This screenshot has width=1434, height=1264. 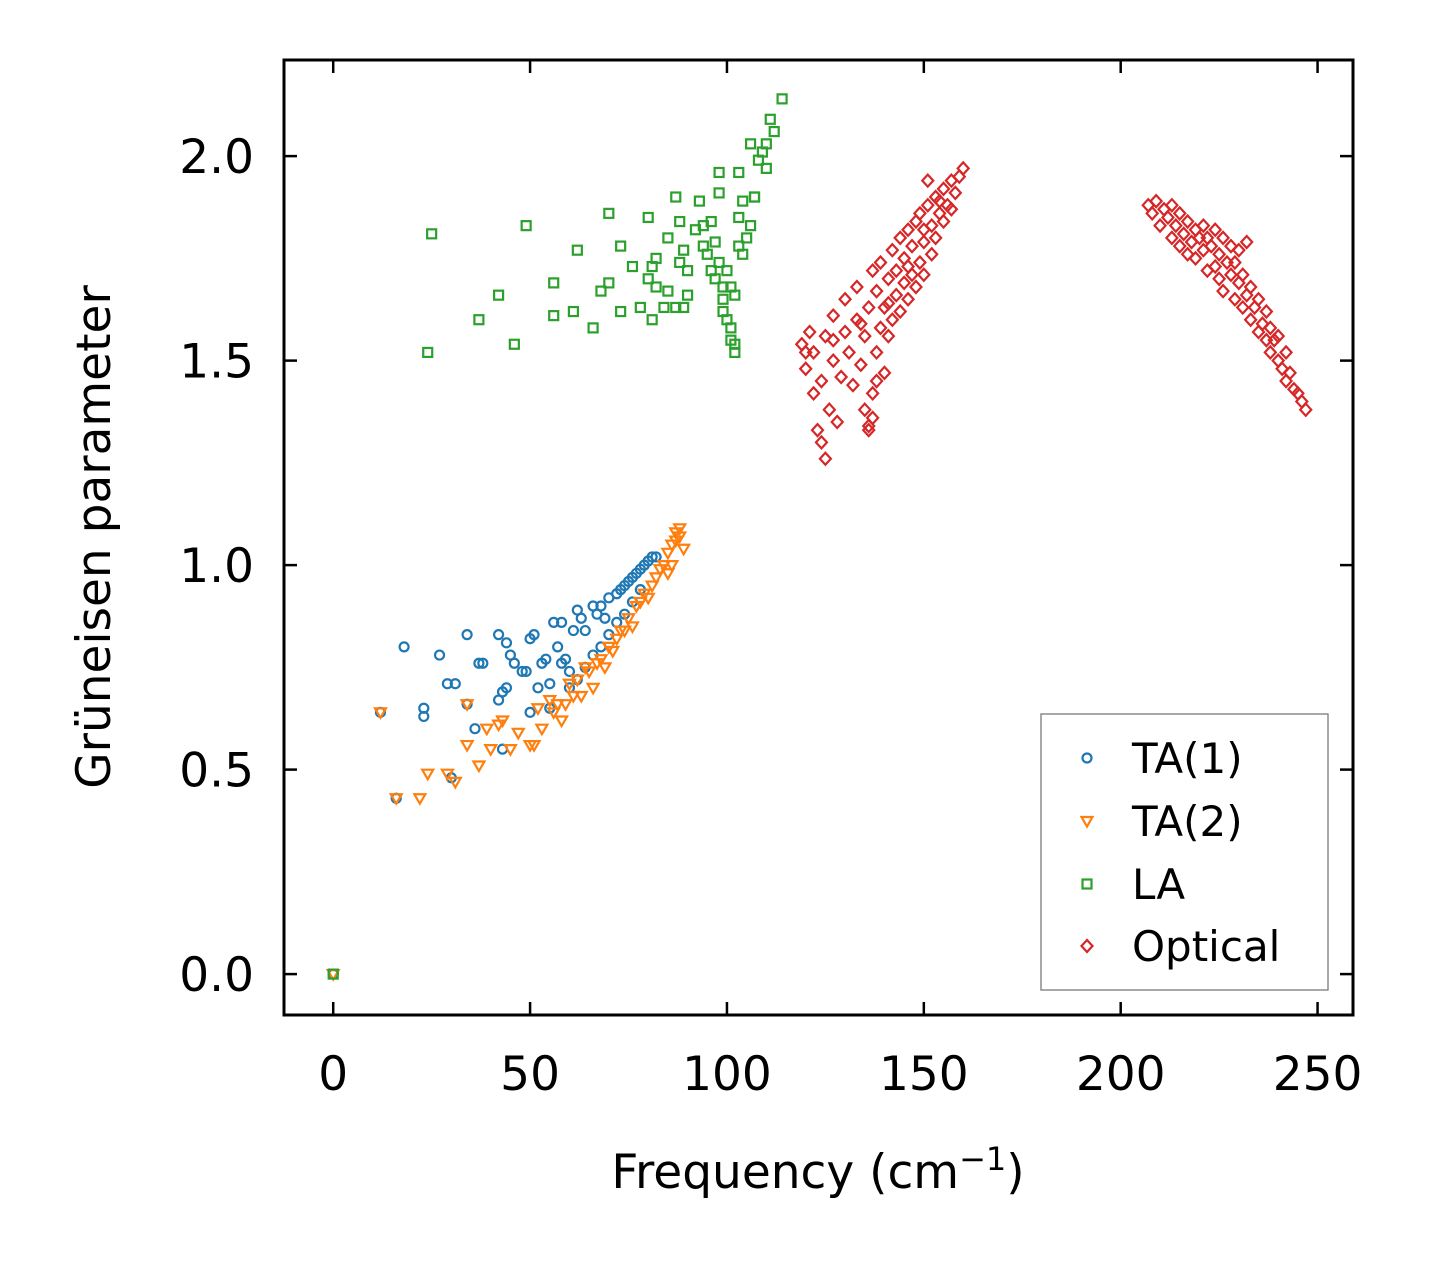 What do you see at coordinates (1053, 313) in the screenshot?
I see `series-optical` at bounding box center [1053, 313].